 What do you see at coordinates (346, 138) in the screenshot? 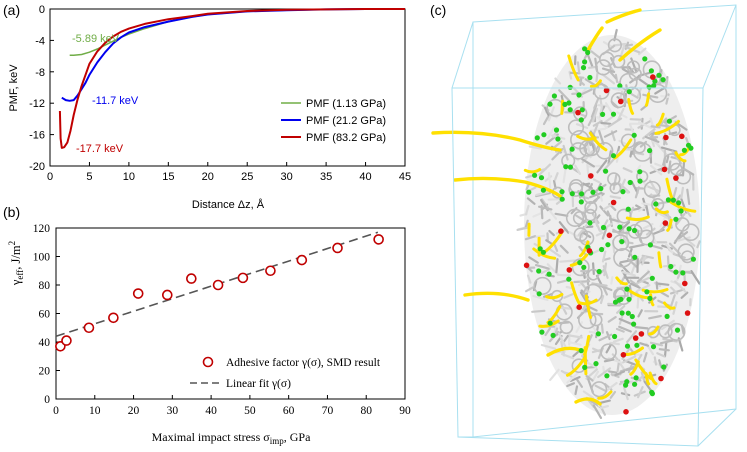
I see `legend-label-3: PMF (83.2 GPa)` at bounding box center [346, 138].